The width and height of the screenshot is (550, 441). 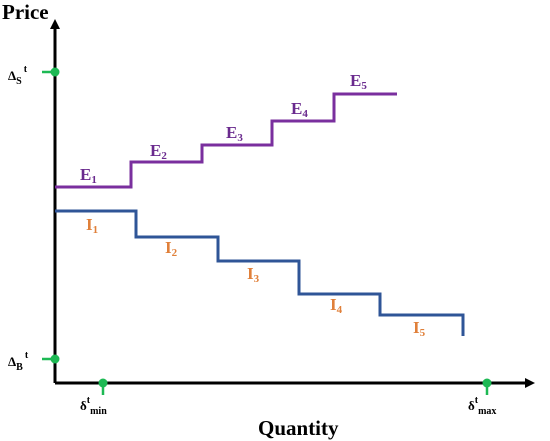 What do you see at coordinates (18, 361) in the screenshot?
I see `y-marker-label: ΔBt` at bounding box center [18, 361].